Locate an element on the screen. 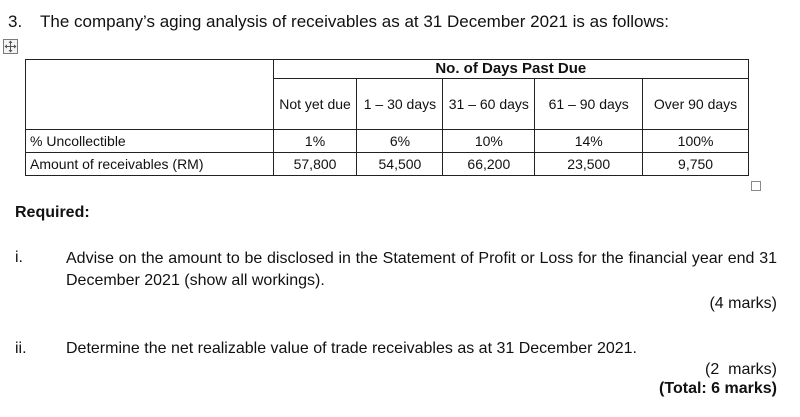 The image size is (800, 417). table-cell: 100% is located at coordinates (695, 141).